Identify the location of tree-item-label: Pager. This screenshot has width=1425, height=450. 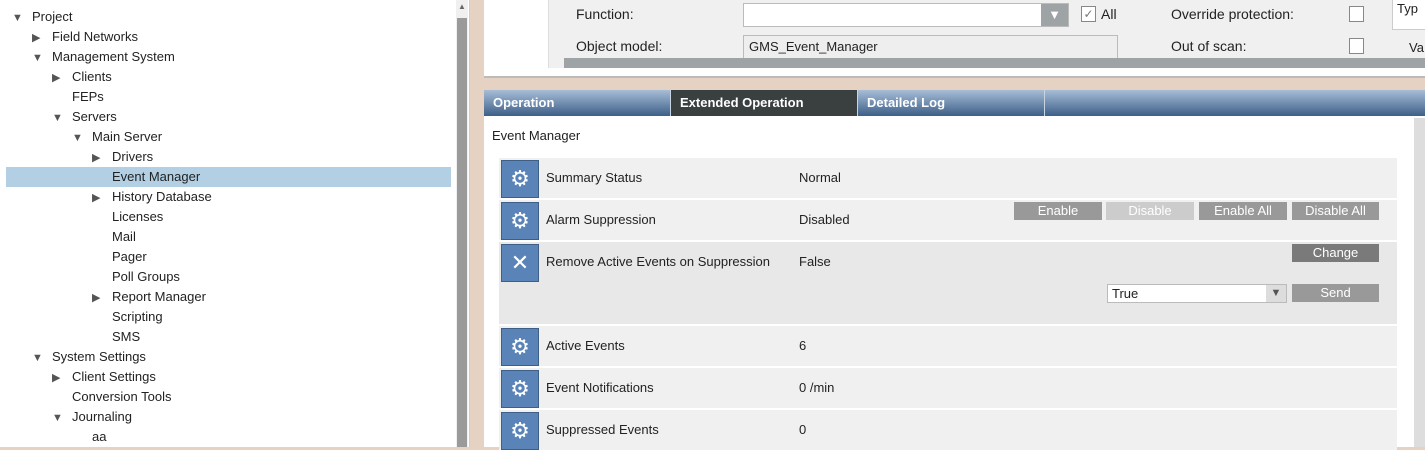
(129, 256).